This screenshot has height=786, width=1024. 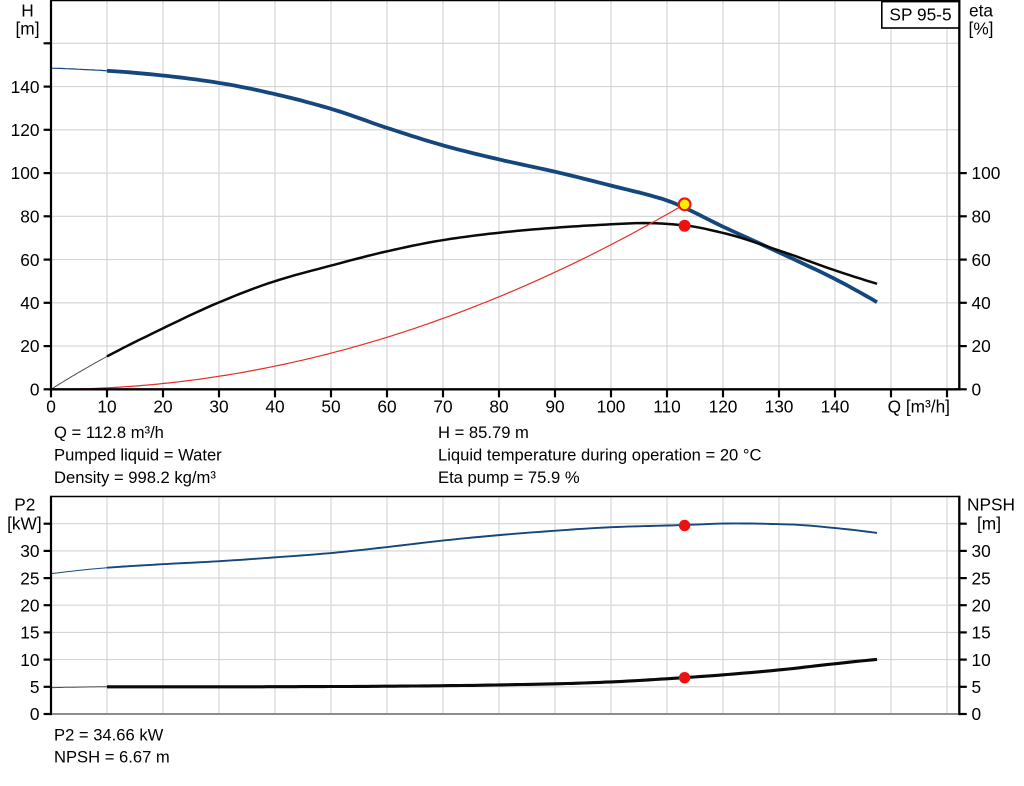 I want to click on svg-text: 130, so click(x=779, y=407).